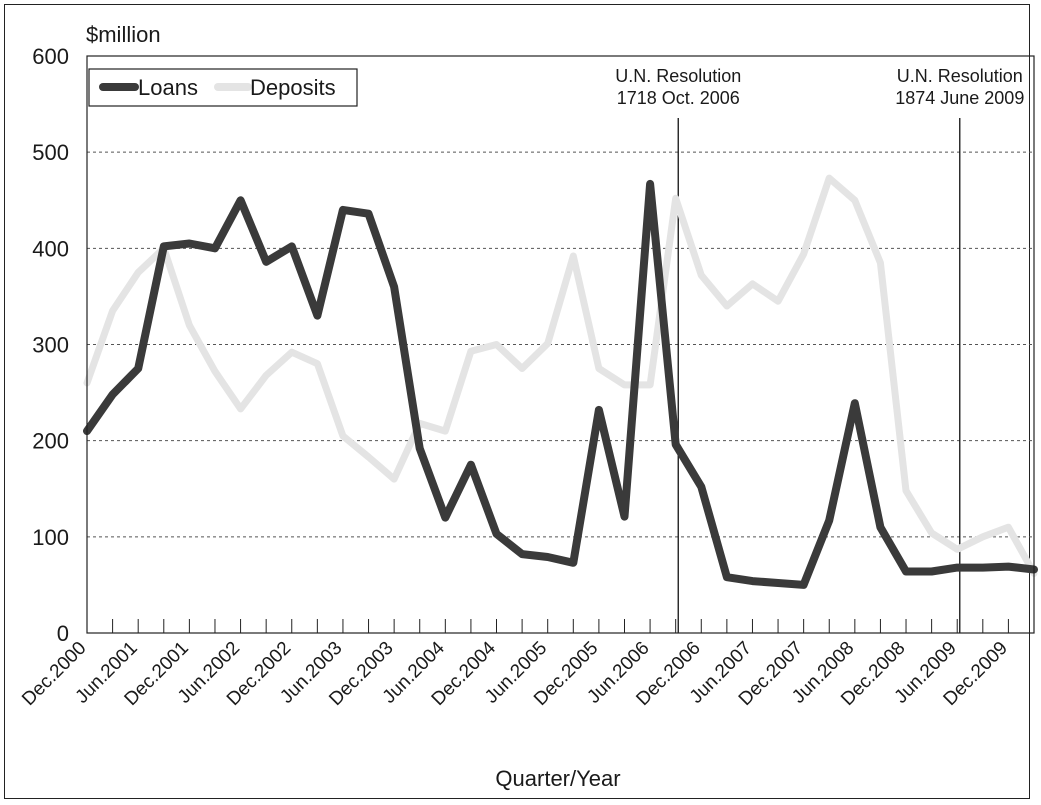 This screenshot has height=805, width=1041. What do you see at coordinates (123, 34) in the screenshot?
I see `y-axis-title: $million` at bounding box center [123, 34].